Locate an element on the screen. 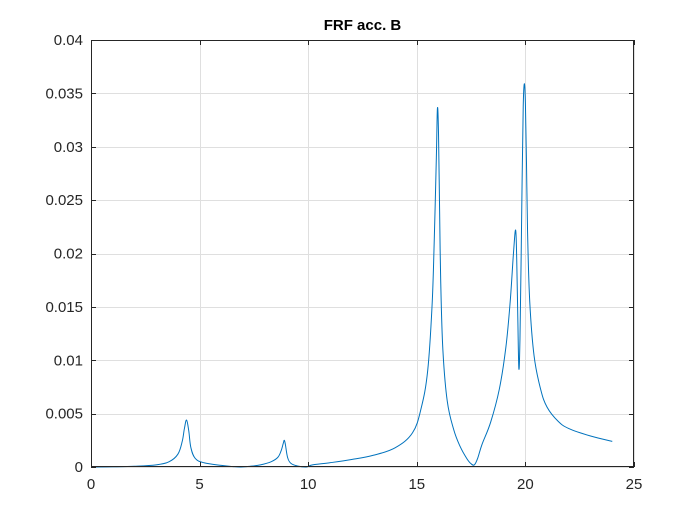 The image size is (700, 525). y-tick-label: 0.02 is located at coordinates (68, 254).